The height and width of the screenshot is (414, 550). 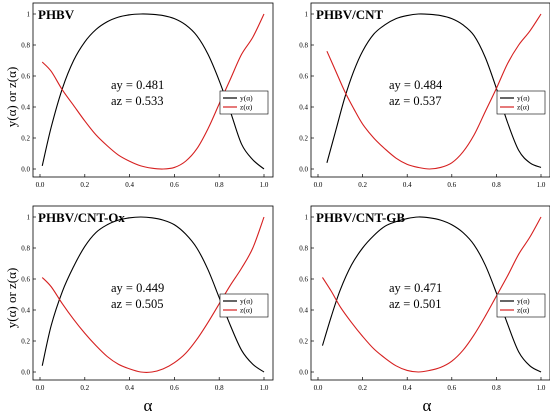 I want to click on series-line-z, so click(x=434, y=91).